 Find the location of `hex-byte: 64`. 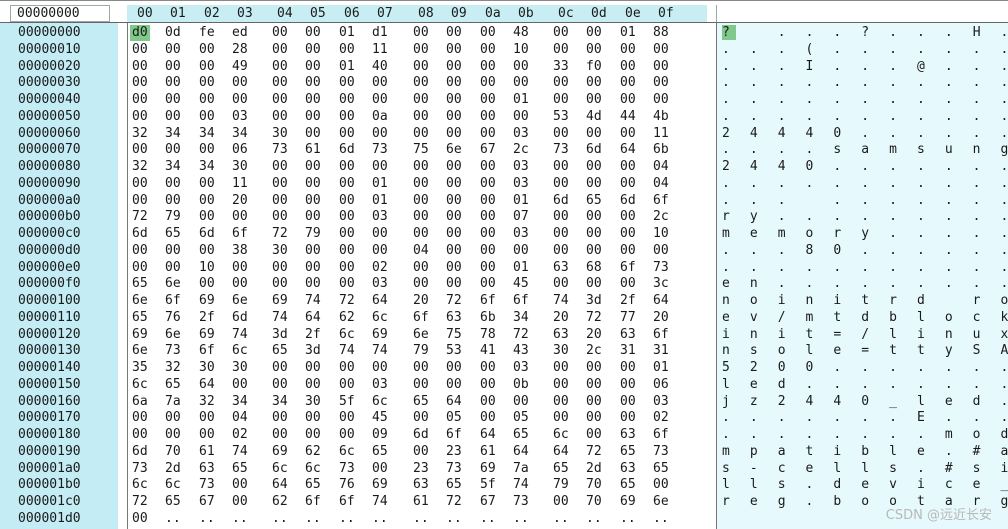

hex-byte: 64 is located at coordinates (521, 451).